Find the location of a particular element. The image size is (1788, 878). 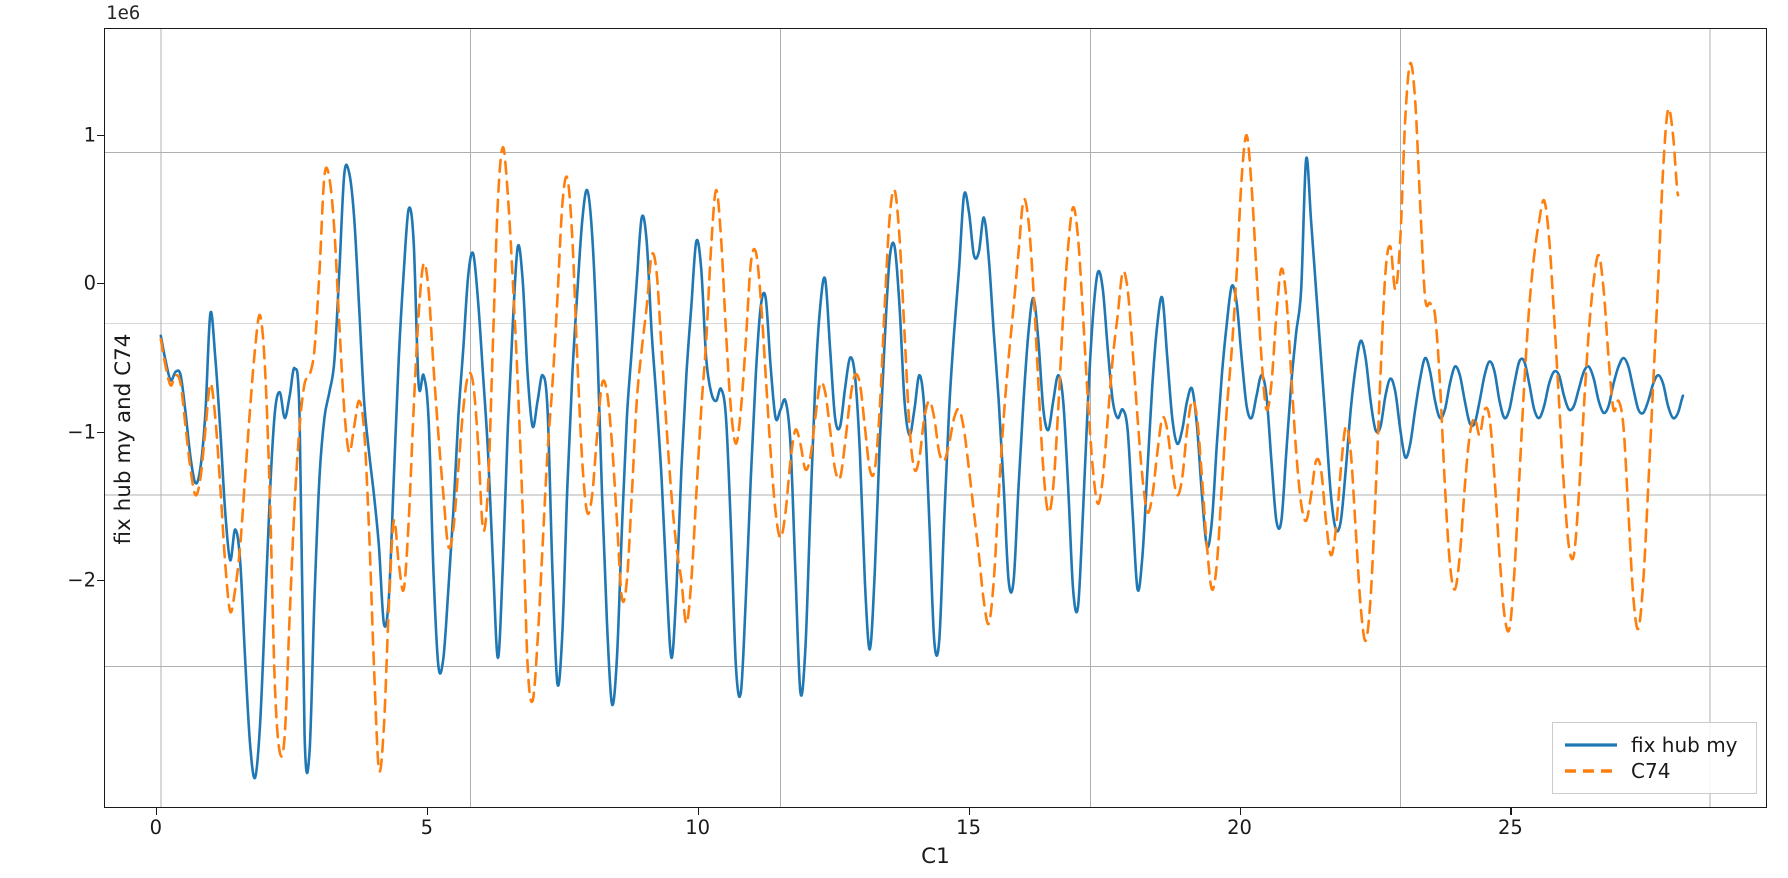

chart-legend: fix hub my C74 is located at coordinates (1654, 758).